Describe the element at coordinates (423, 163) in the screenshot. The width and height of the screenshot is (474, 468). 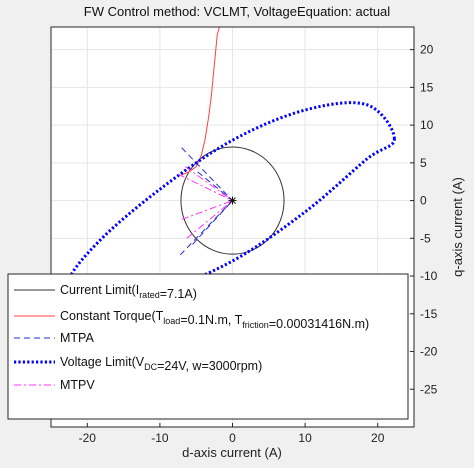
I see `y-tick-label: 5` at that location.